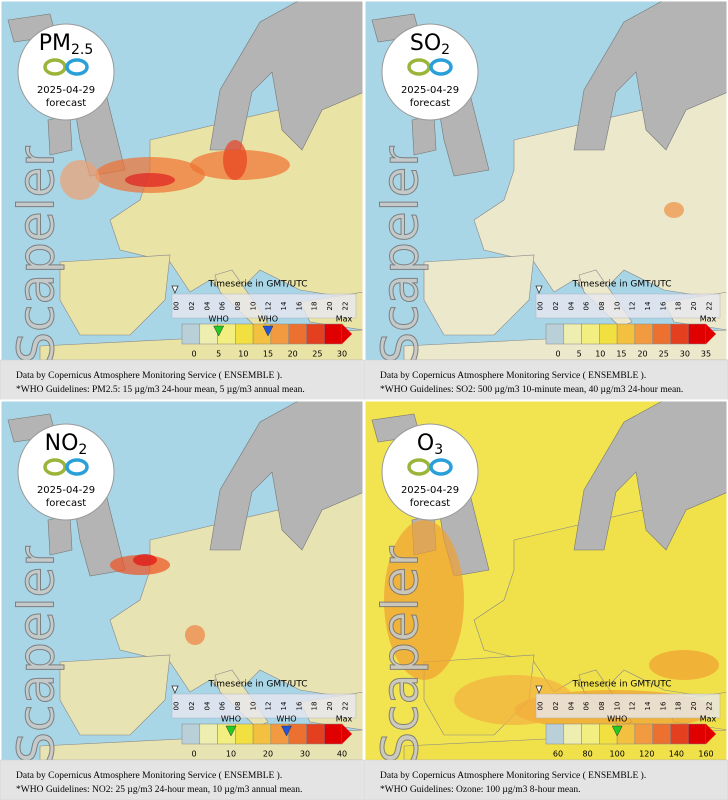  What do you see at coordinates (706, 354) in the screenshot?
I see `scale-label: 35` at bounding box center [706, 354].